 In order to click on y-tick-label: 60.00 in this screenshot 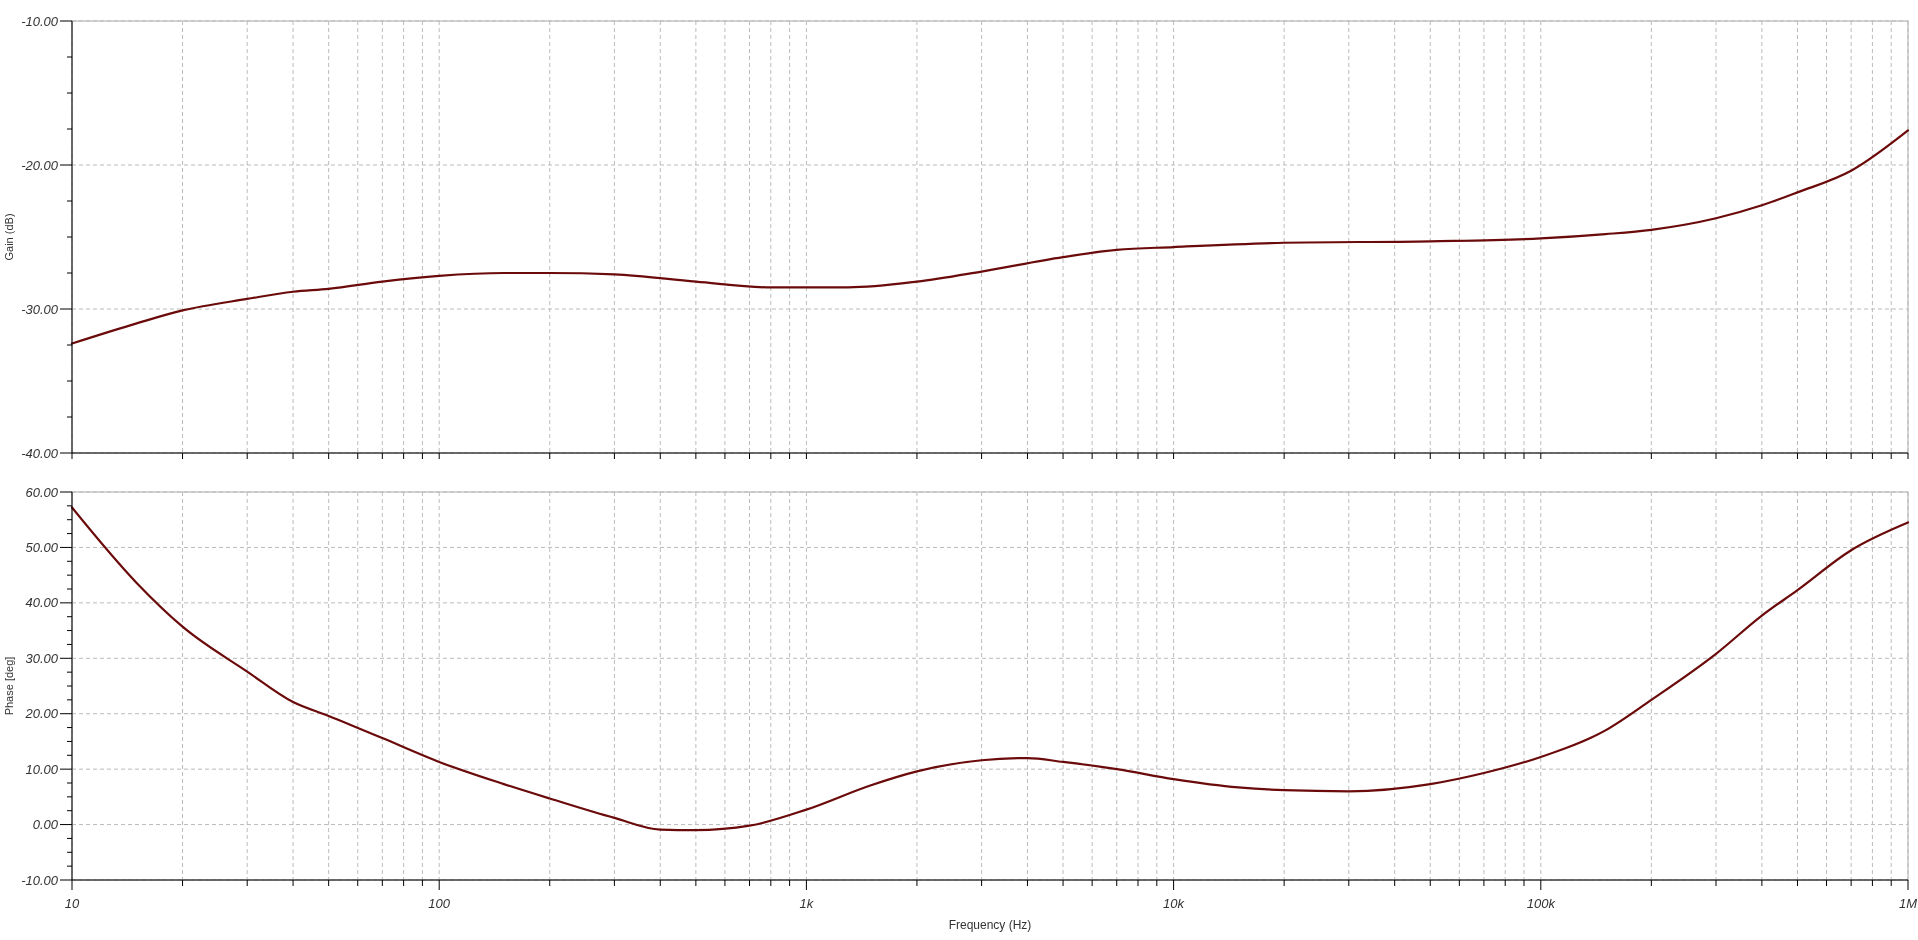, I will do `click(42, 492)`.